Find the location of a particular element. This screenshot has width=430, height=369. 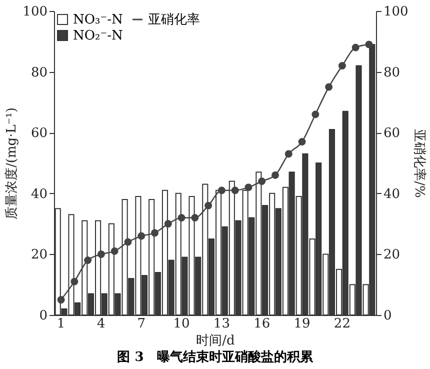

x-axis-title: 时间/d is located at coordinates (215, 341).